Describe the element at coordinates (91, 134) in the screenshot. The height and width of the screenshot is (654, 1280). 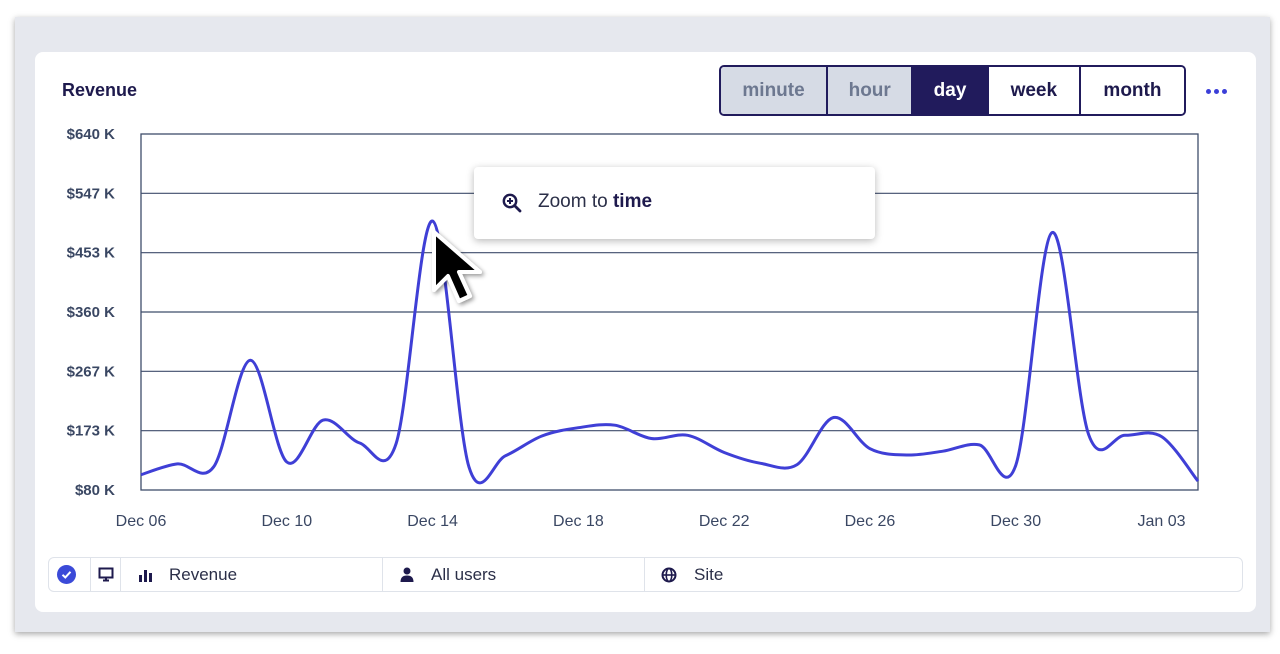
I see `y-tick-label: $640 K` at that location.